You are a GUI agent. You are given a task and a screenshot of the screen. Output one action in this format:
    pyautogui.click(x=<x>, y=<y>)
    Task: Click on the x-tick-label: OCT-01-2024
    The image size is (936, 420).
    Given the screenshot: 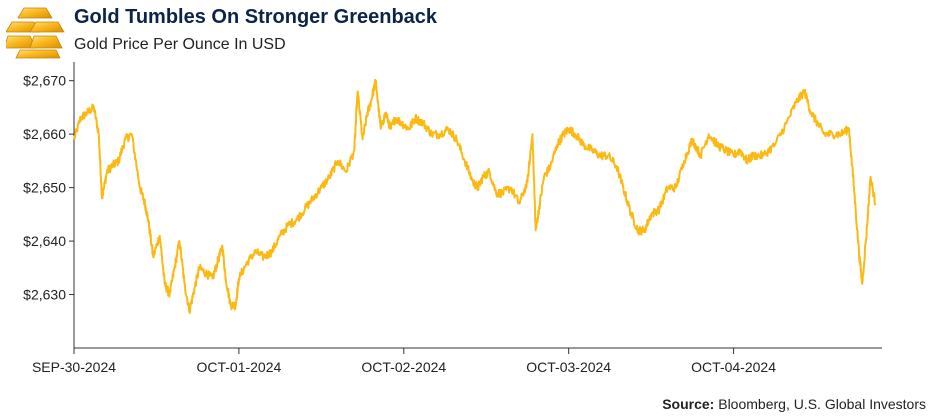 What is the action you would take?
    pyautogui.click(x=238, y=367)
    